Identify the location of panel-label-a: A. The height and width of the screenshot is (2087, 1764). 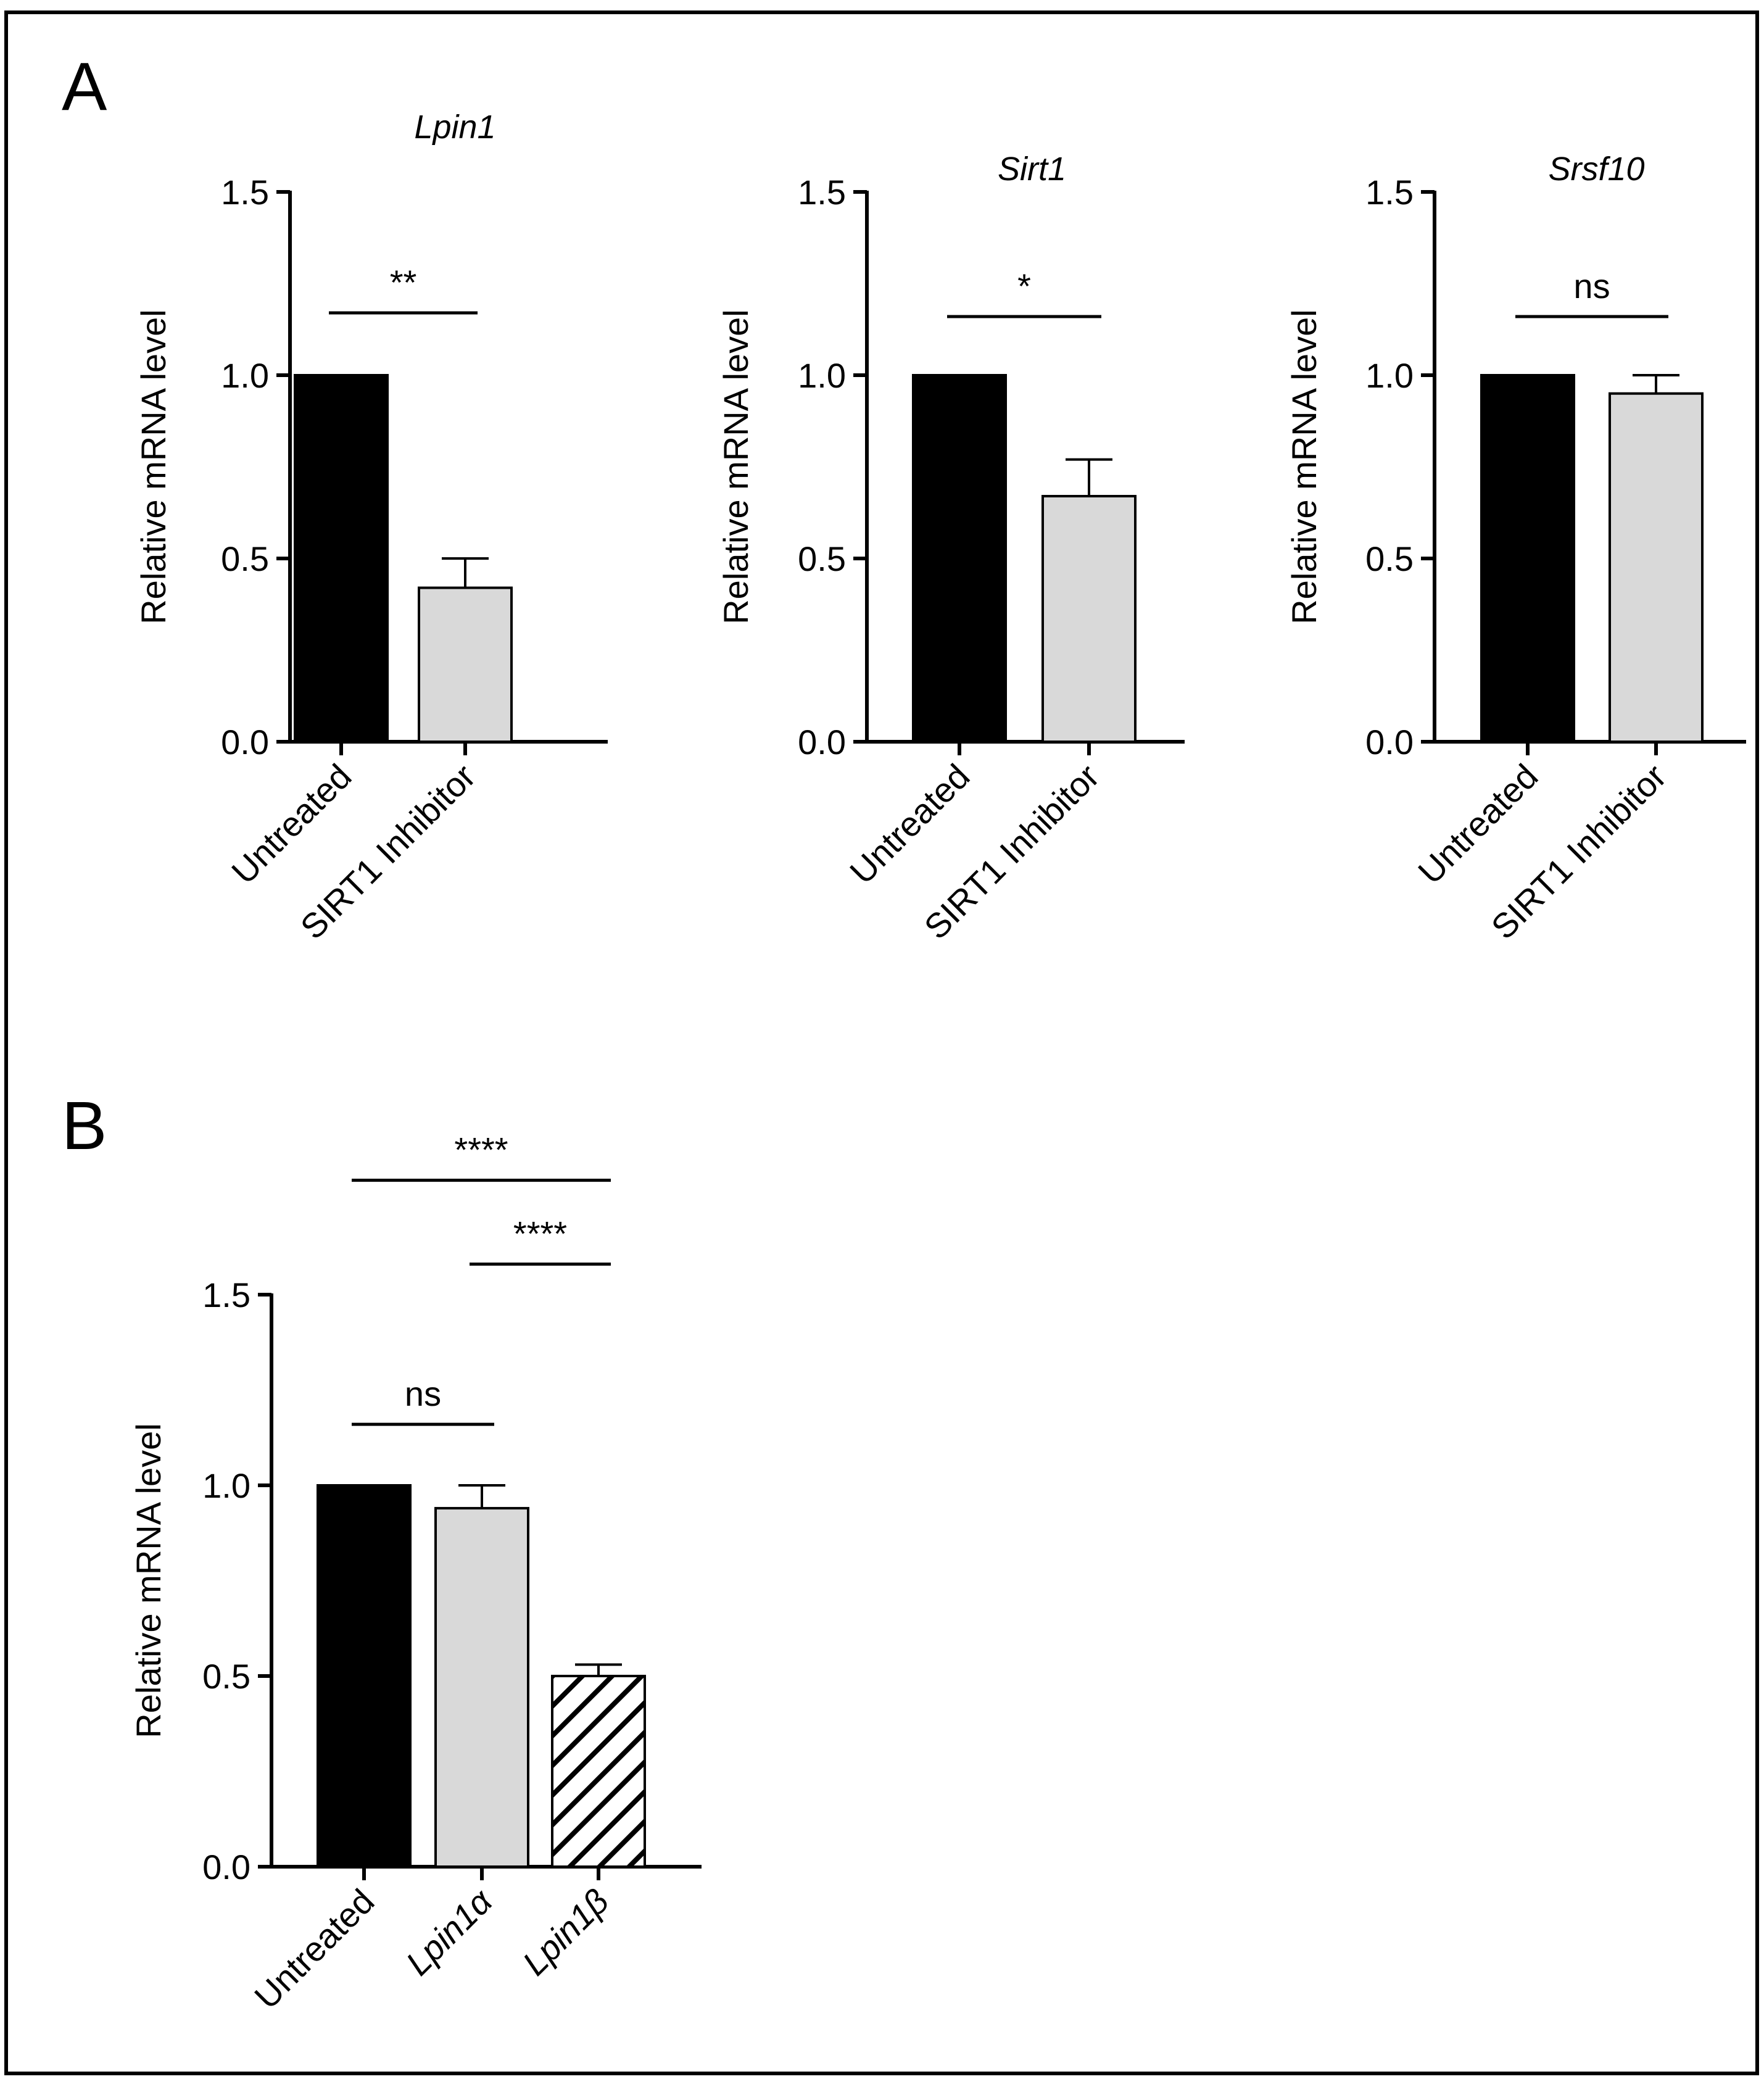
(85, 87).